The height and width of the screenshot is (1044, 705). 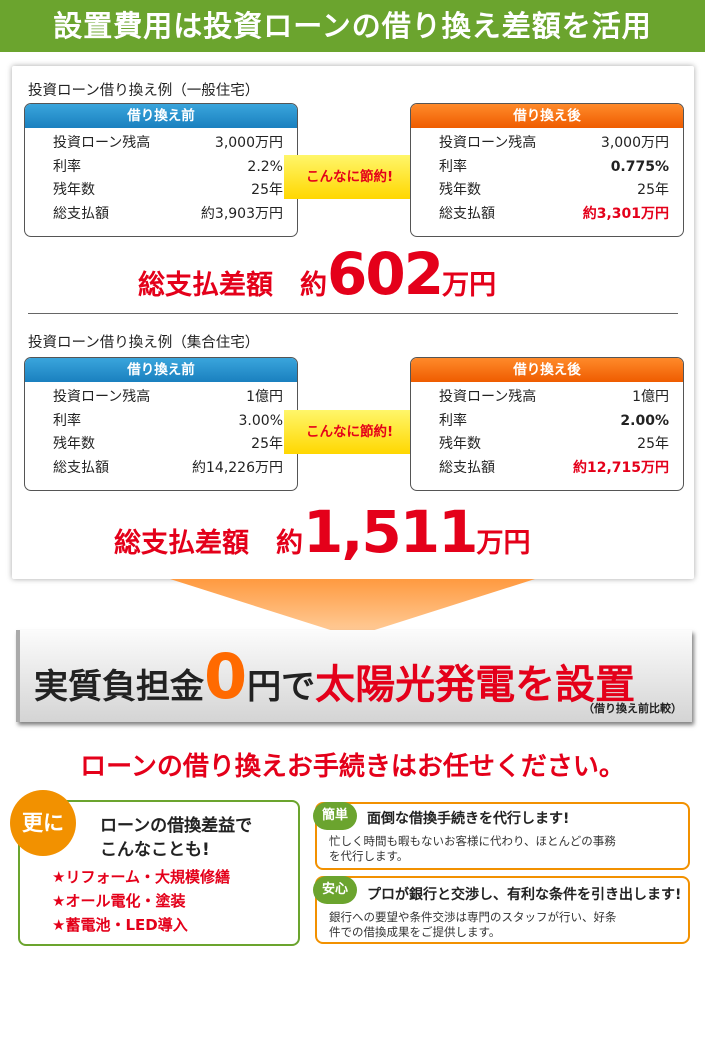 I want to click on divider, so click(x=353, y=313).